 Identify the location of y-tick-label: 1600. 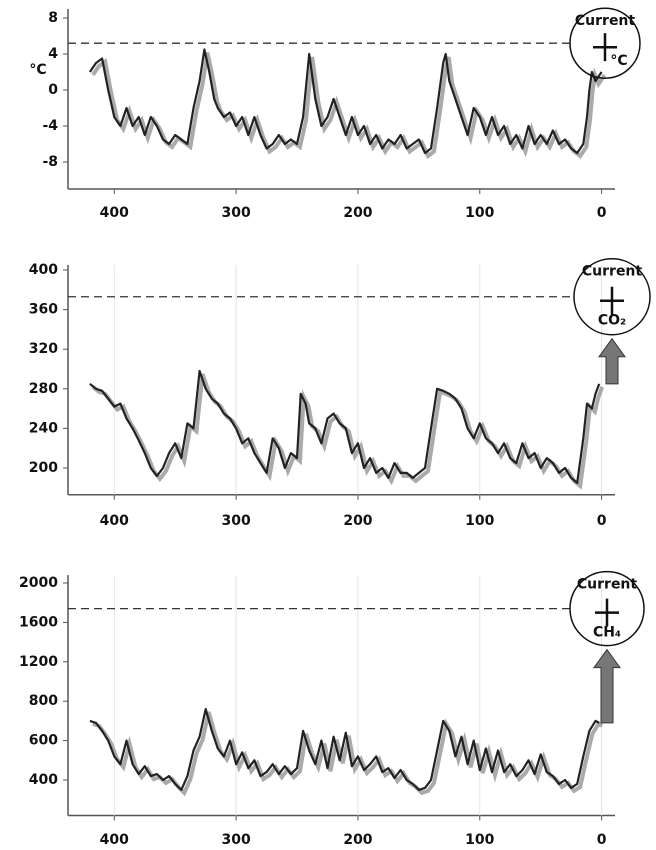
(38, 622).